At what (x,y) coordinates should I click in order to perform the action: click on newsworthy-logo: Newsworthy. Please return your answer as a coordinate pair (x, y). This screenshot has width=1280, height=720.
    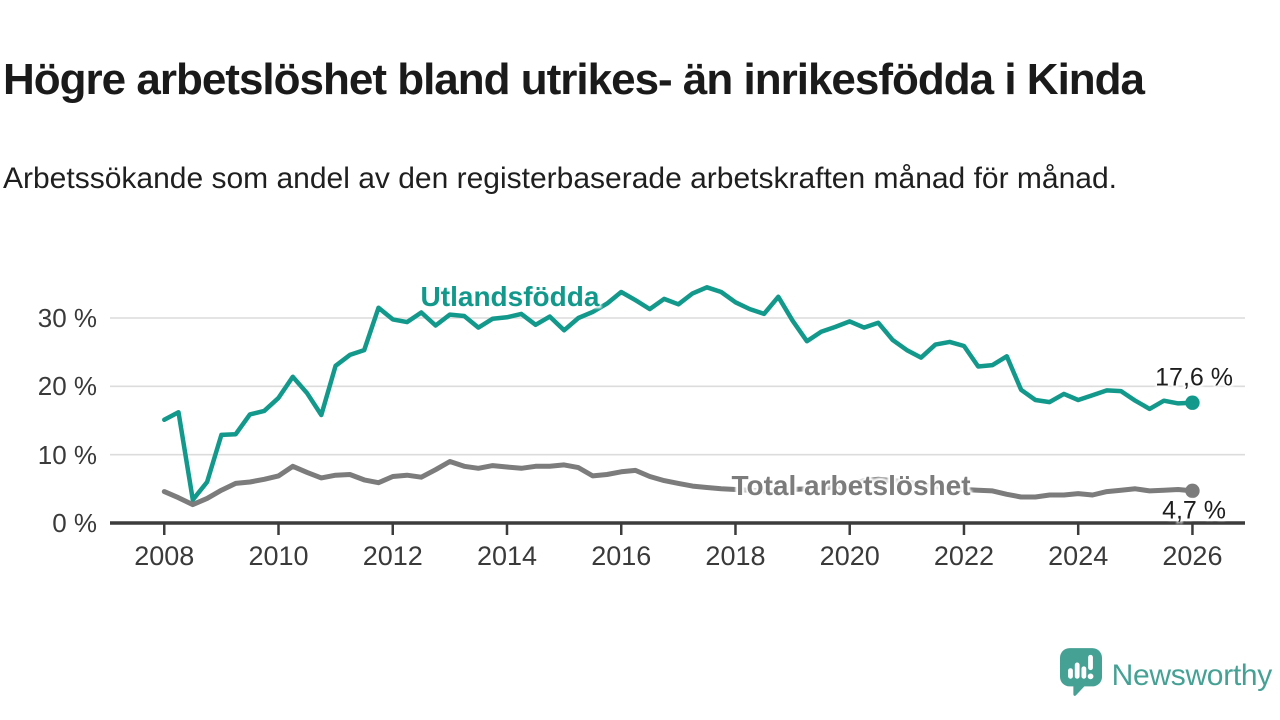
    Looking at the image, I should click on (1166, 675).